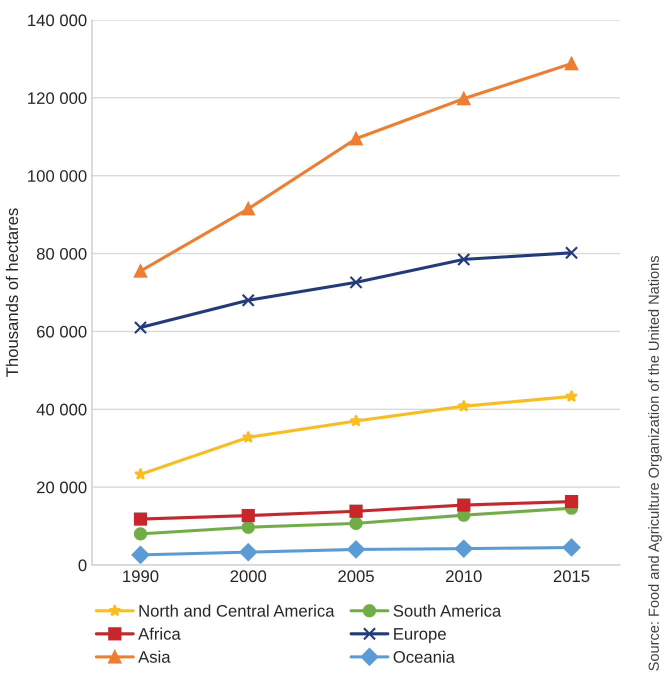  What do you see at coordinates (140, 576) in the screenshot?
I see `x-tick-label: 1990` at bounding box center [140, 576].